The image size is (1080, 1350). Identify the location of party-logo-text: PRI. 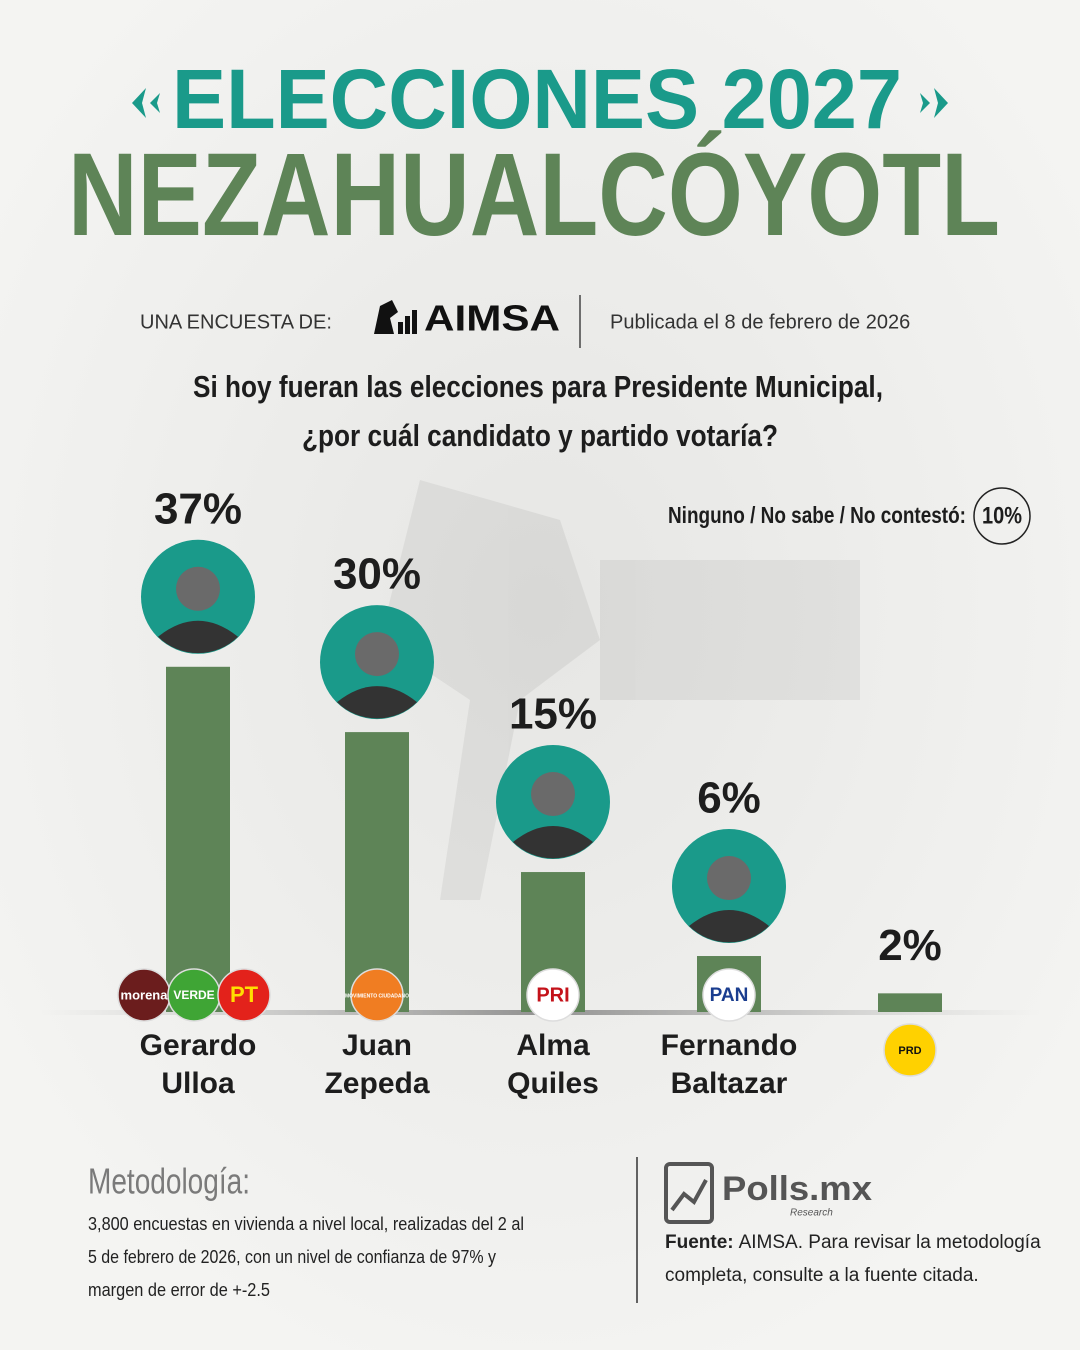
(552, 995).